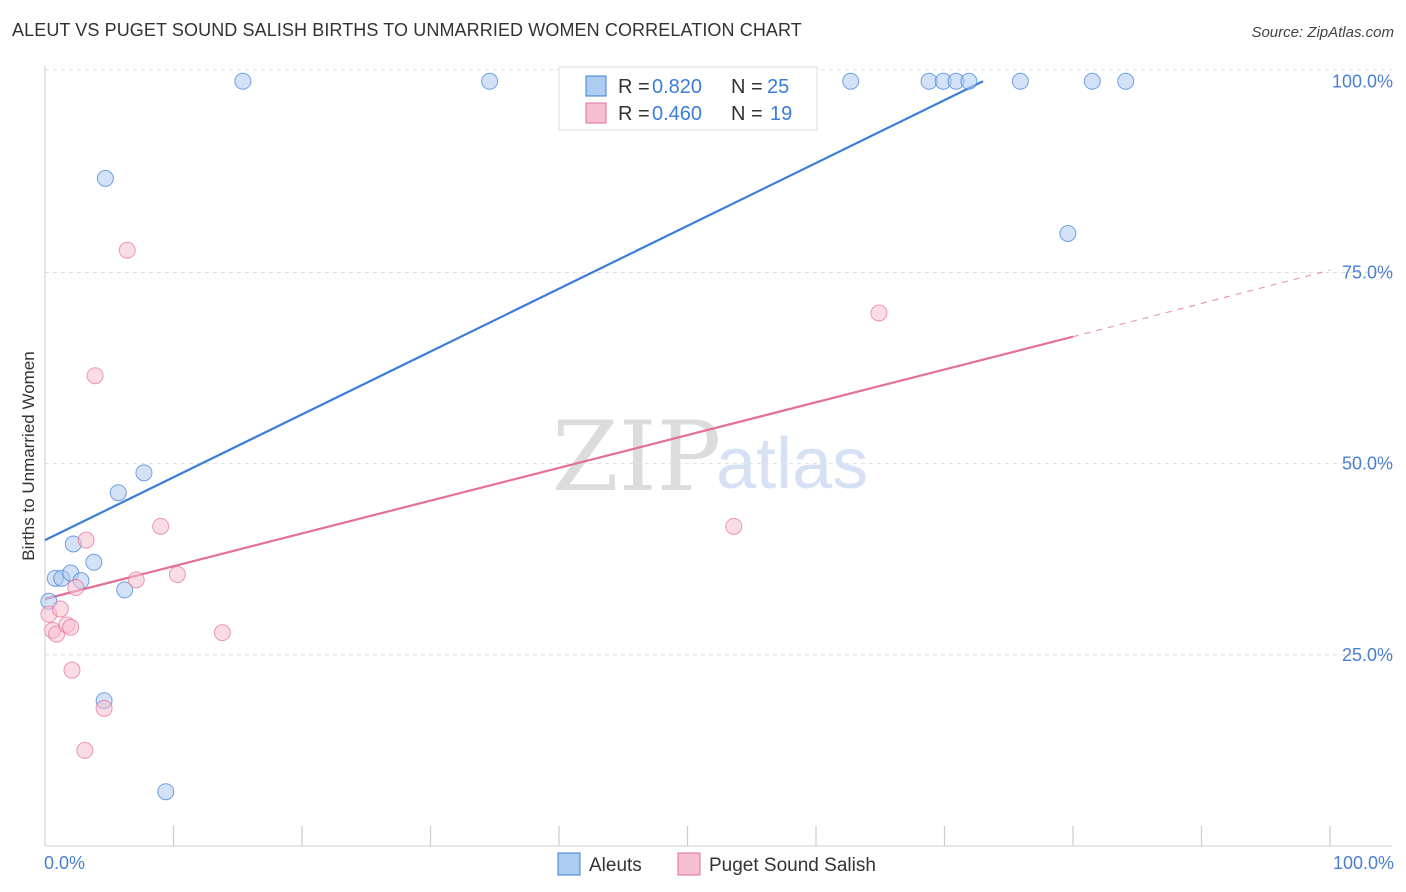 The height and width of the screenshot is (892, 1406). What do you see at coordinates (1367, 655) in the screenshot?
I see `y-tick-label-0: 25.0%` at bounding box center [1367, 655].